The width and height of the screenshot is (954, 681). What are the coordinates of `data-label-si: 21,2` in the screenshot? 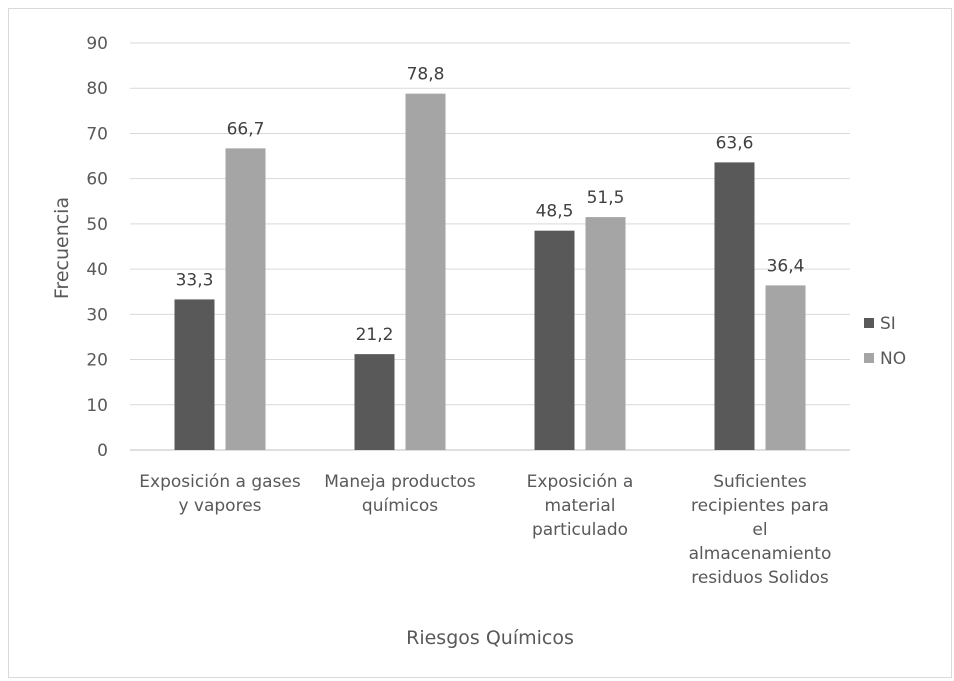 It's located at (375, 335).